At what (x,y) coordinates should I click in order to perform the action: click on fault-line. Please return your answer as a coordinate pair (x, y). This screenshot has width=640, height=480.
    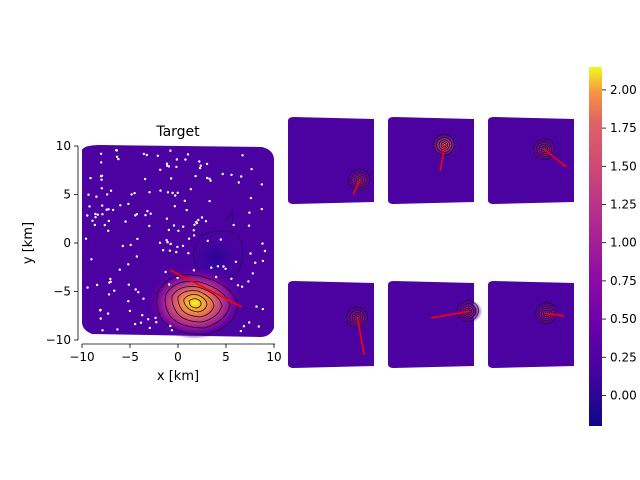
    Looking at the image, I should click on (206, 288).